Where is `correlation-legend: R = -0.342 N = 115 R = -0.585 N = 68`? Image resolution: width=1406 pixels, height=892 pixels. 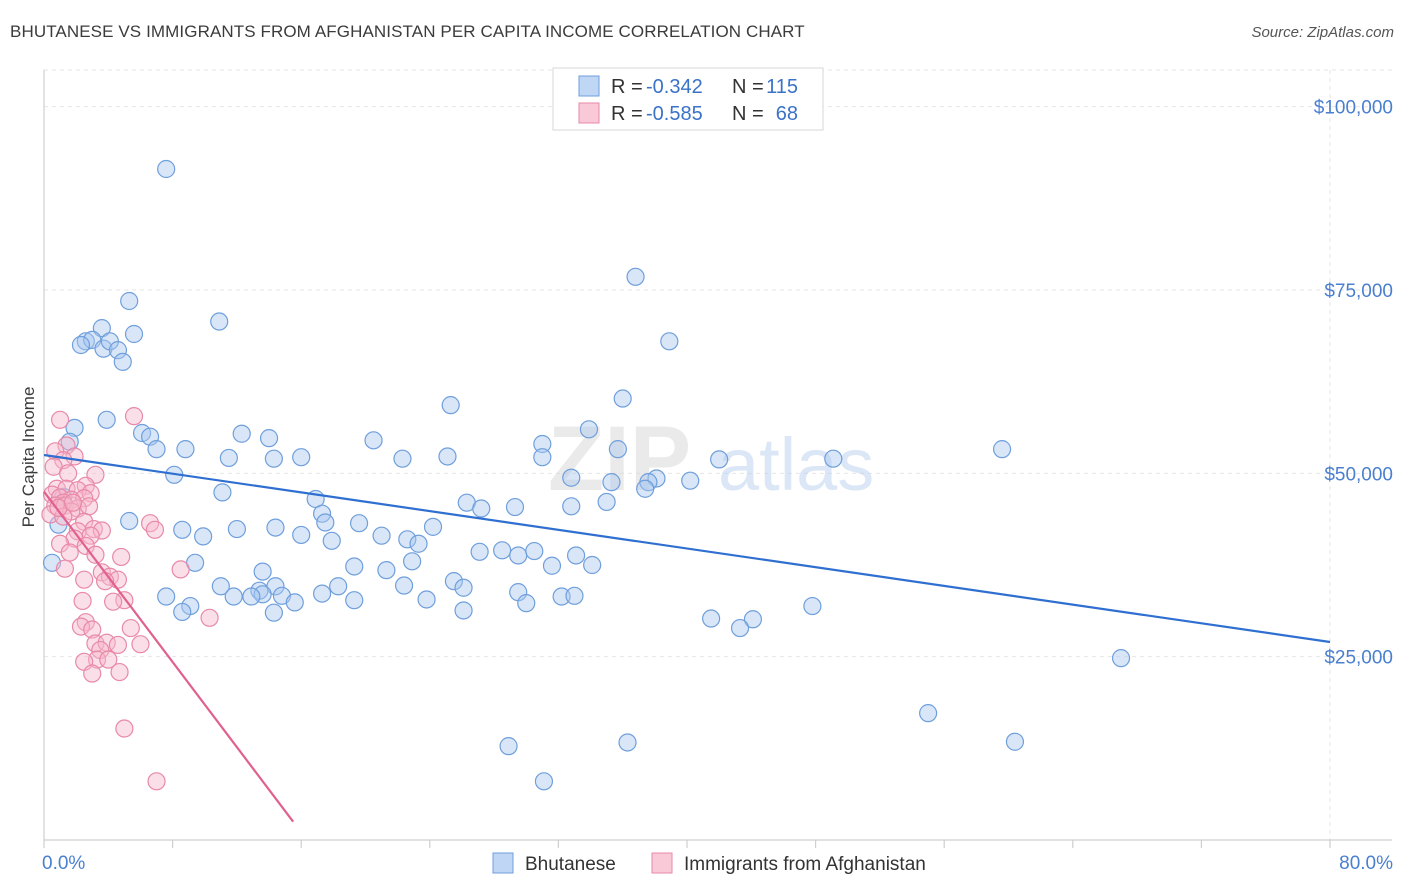 correlation-legend: R = -0.342 N = 115 R = -0.585 N = 68 is located at coordinates (688, 99).